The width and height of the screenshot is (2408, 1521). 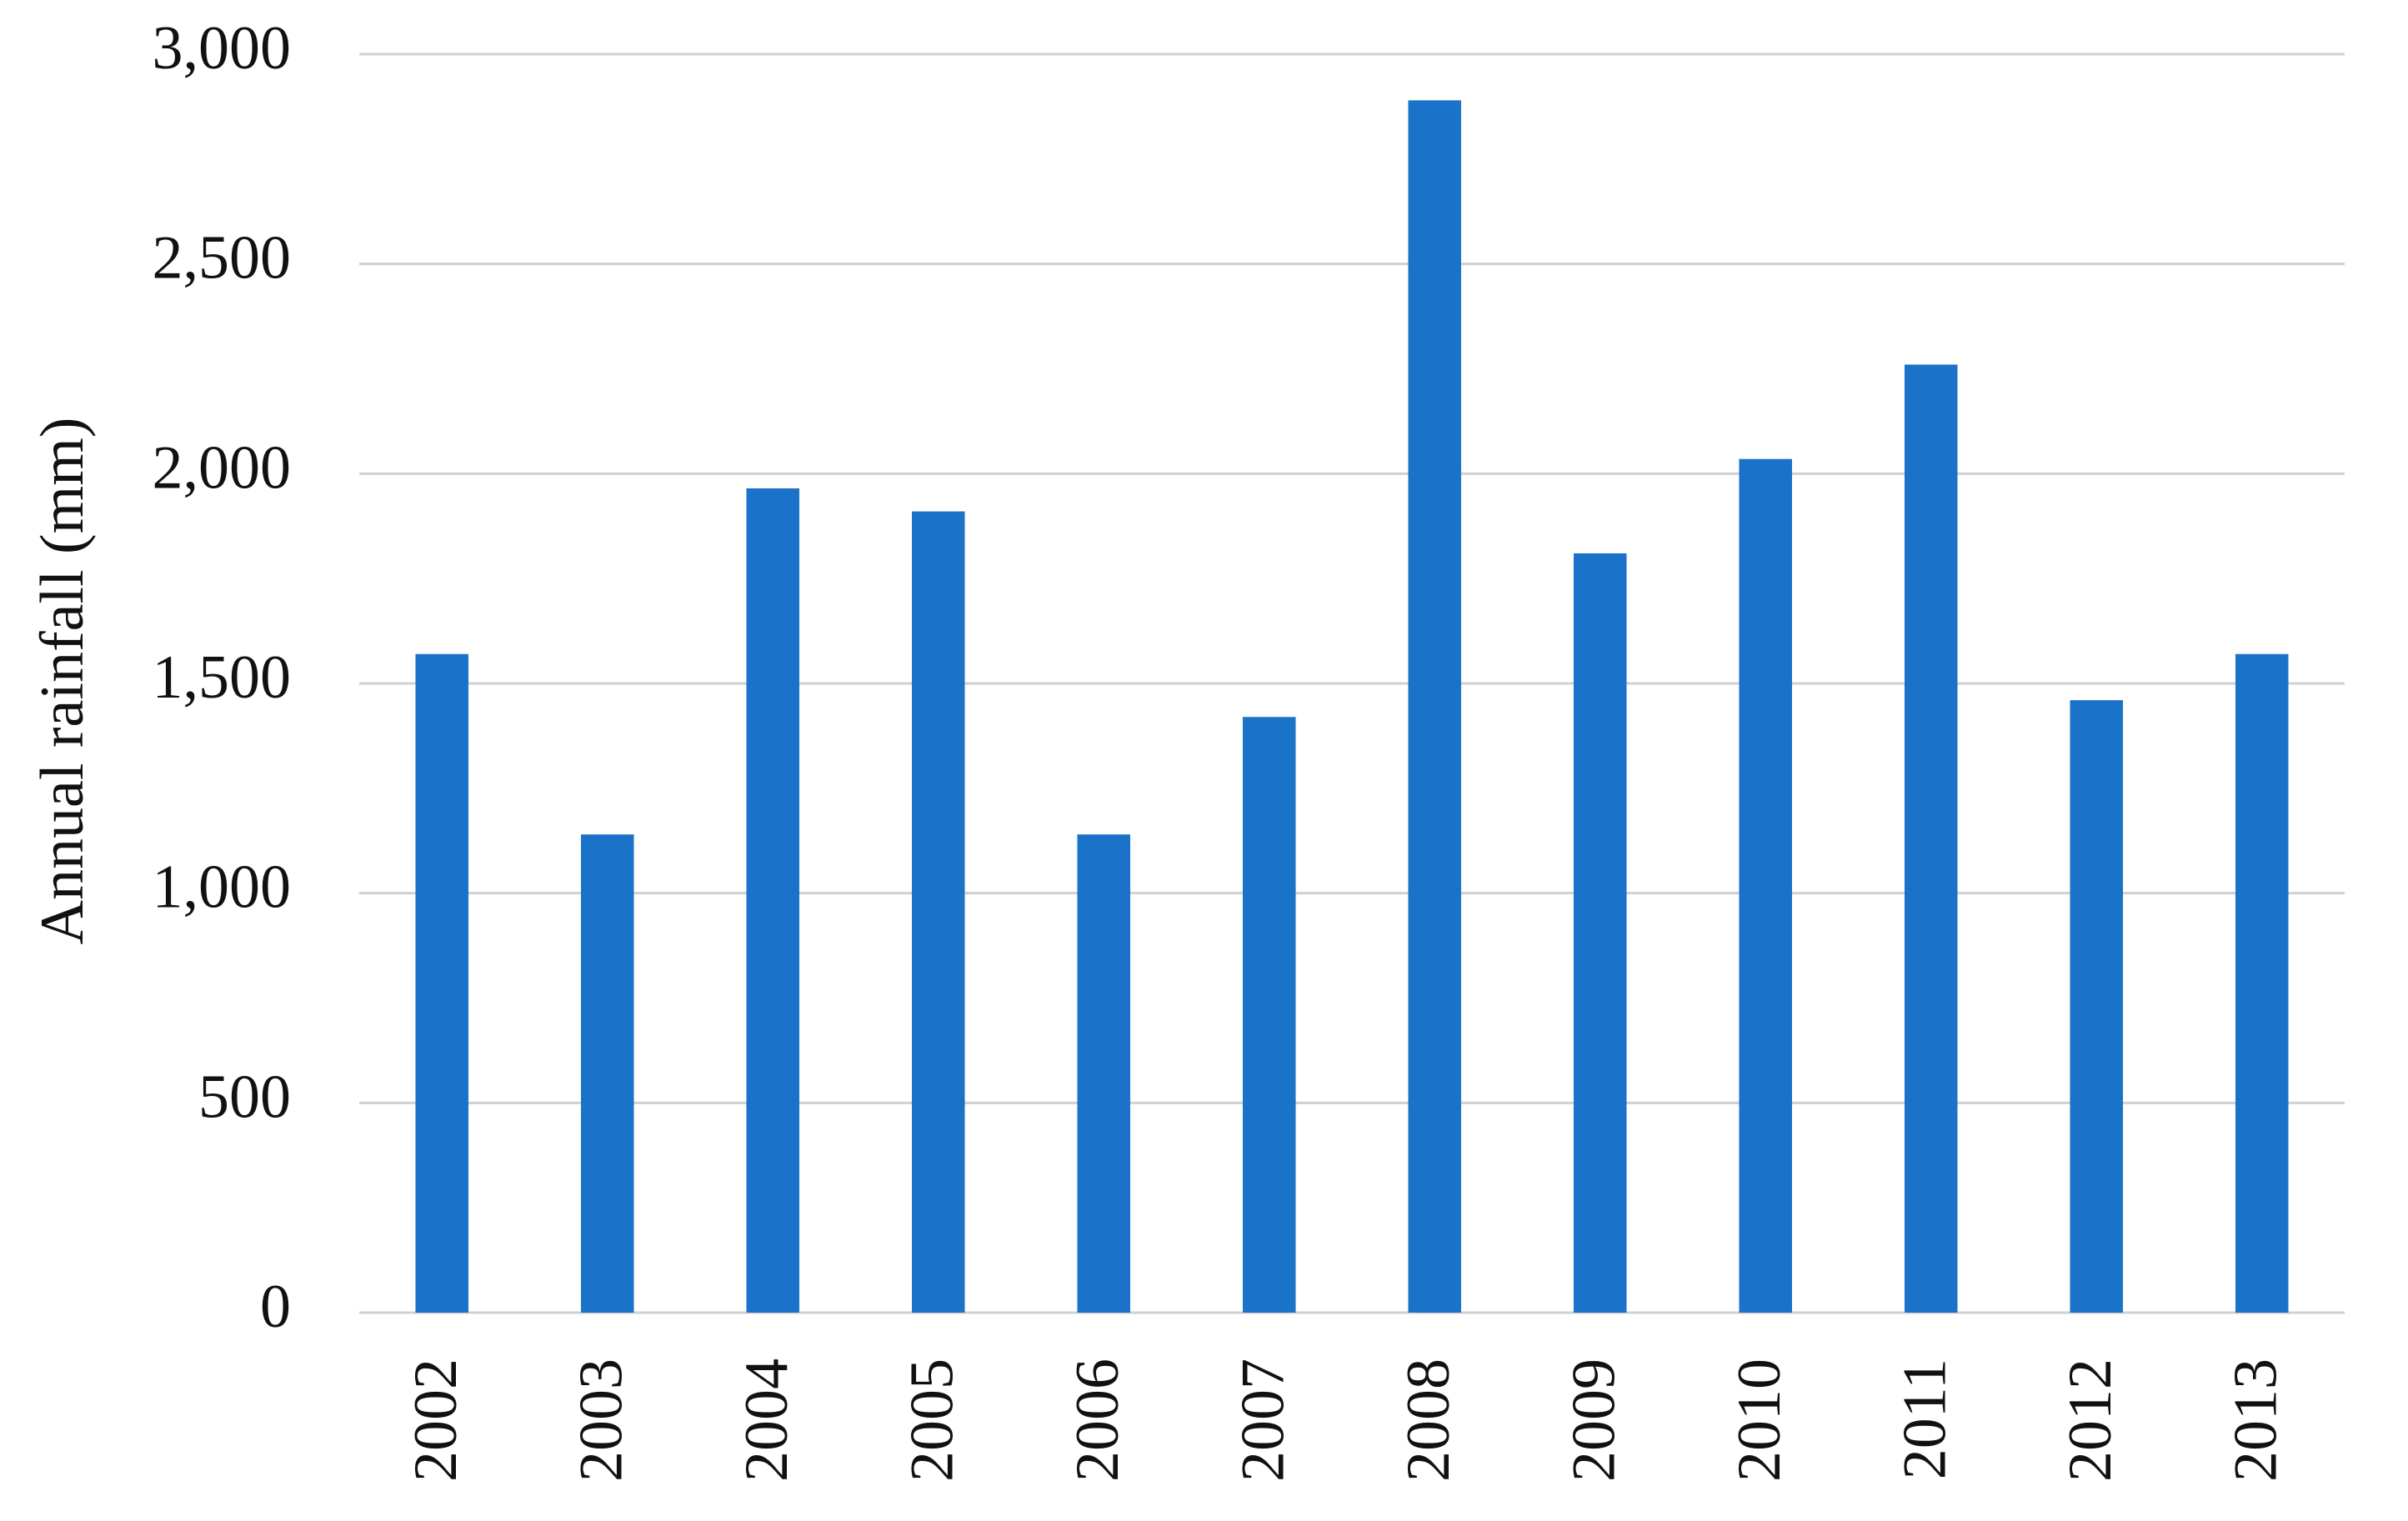 I want to click on y-tick-label: 2,500, so click(x=222, y=258).